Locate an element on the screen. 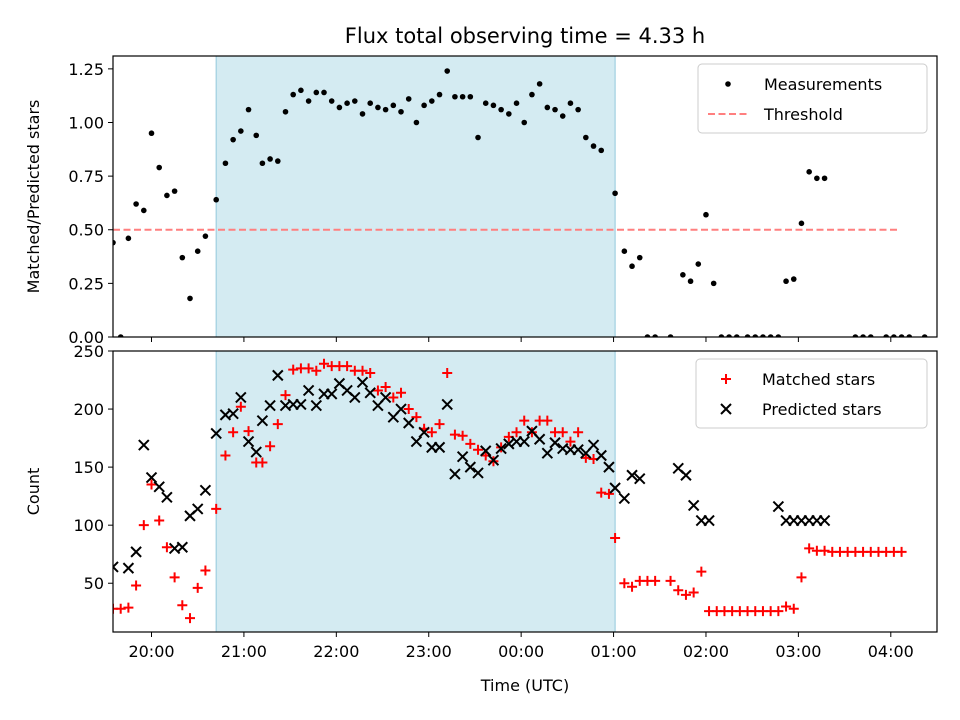 This screenshot has height=720, width=960. y-tick-label: 1.25 is located at coordinates (86, 69).